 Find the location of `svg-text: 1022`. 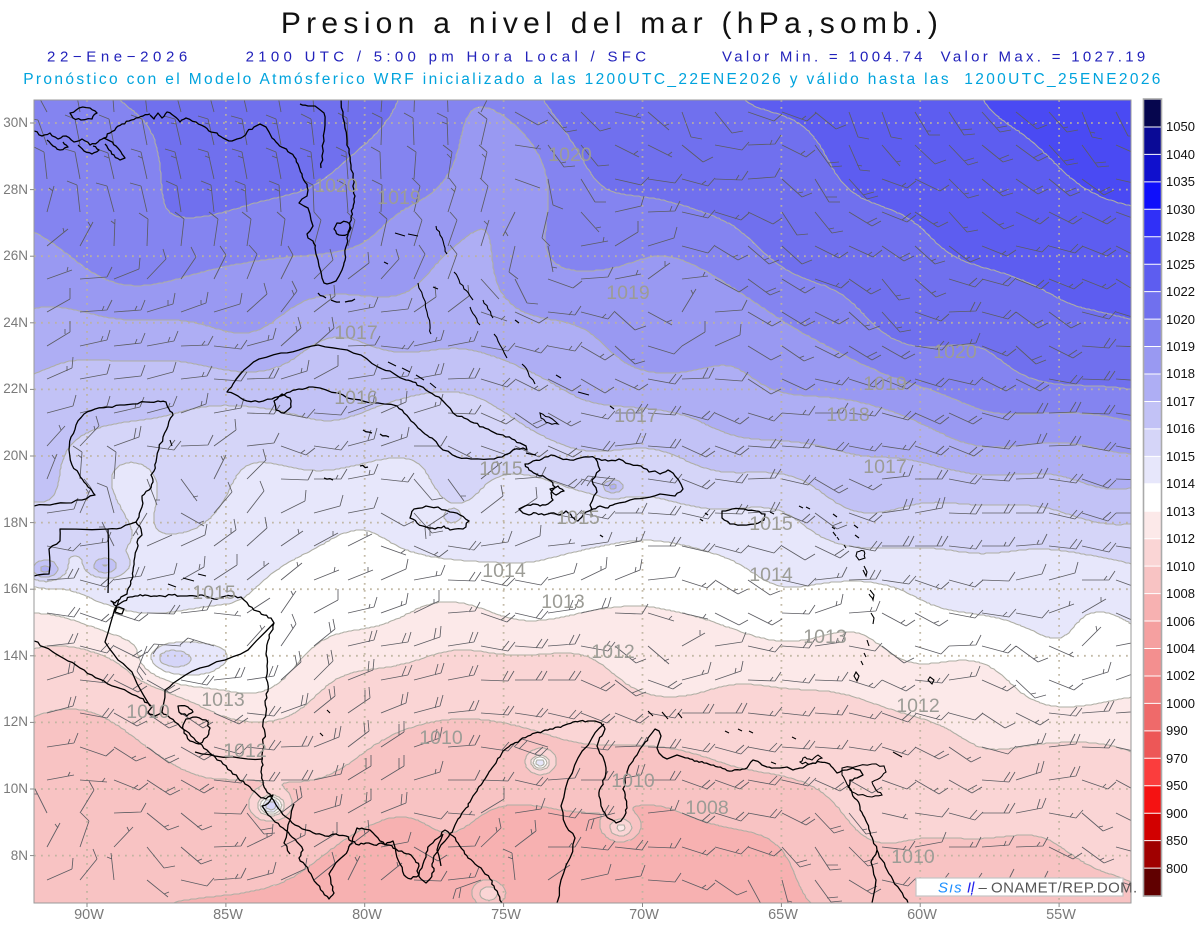

svg-text: 1022 is located at coordinates (1180, 291).